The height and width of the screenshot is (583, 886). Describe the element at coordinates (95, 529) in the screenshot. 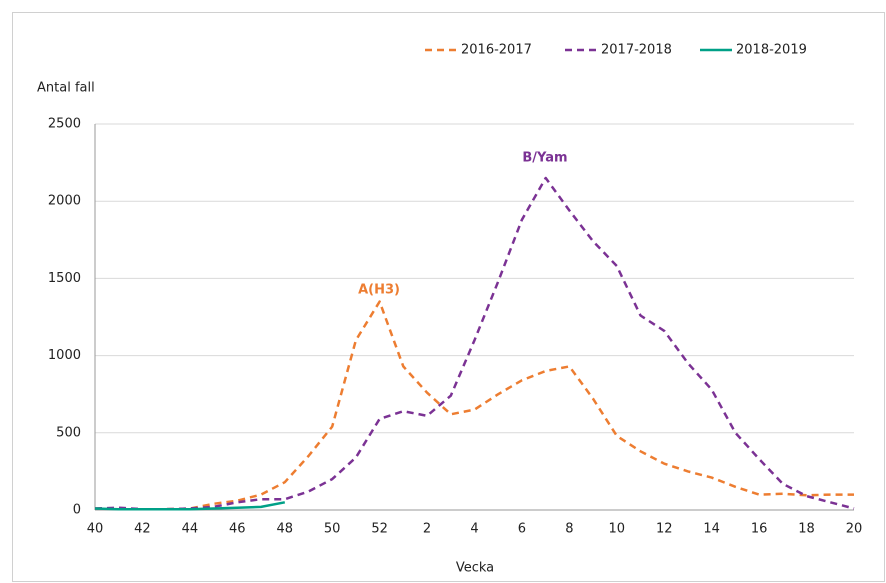

I see `x-tick-label: 40` at that location.